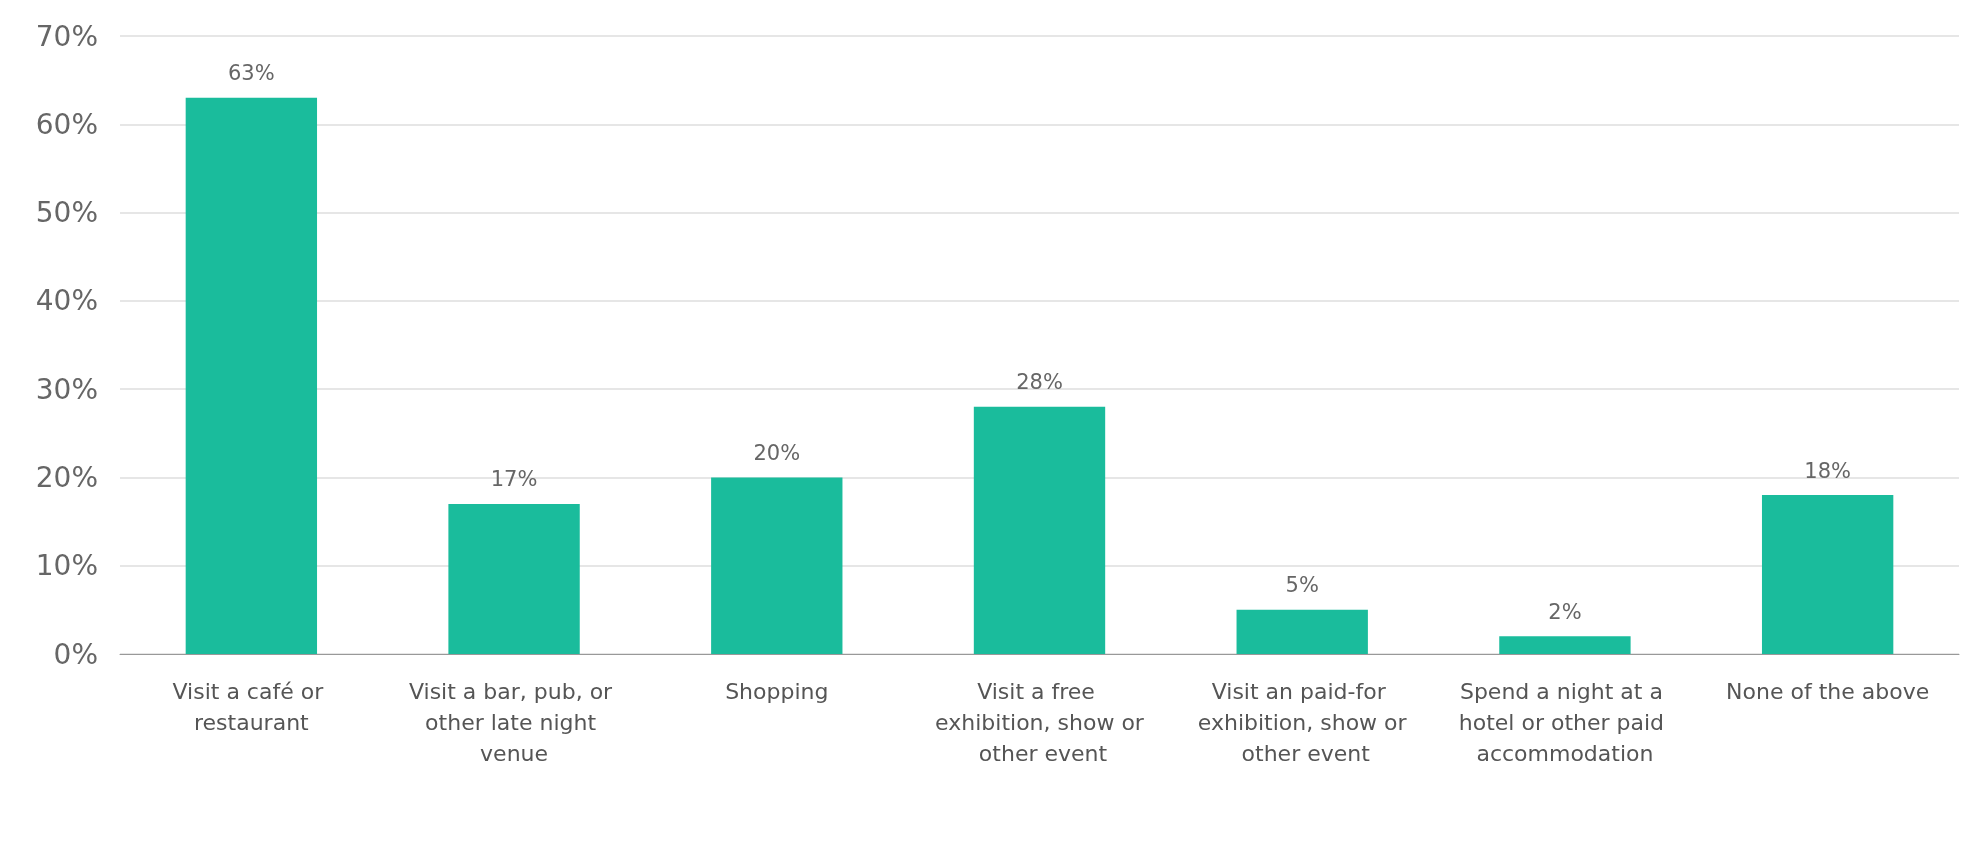 The height and width of the screenshot is (844, 1973). What do you see at coordinates (514, 722) in the screenshot?
I see `x-tick-label: Visit a bar, pub, or other late night venue` at bounding box center [514, 722].